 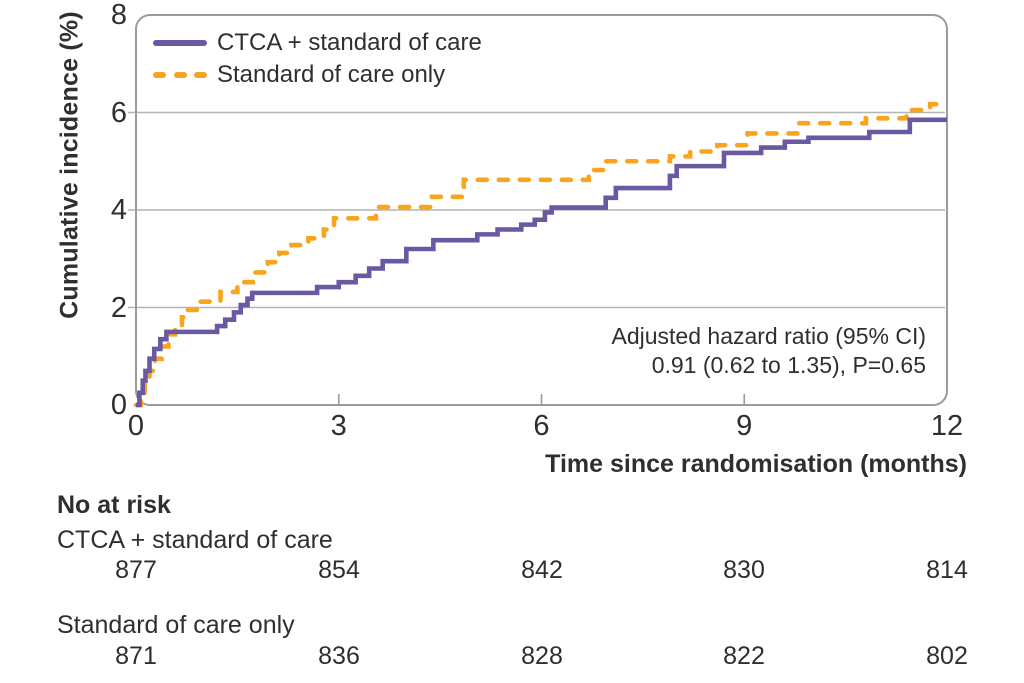 What do you see at coordinates (756, 464) in the screenshot?
I see `x-axis-title: Time since randomisation (months)` at bounding box center [756, 464].